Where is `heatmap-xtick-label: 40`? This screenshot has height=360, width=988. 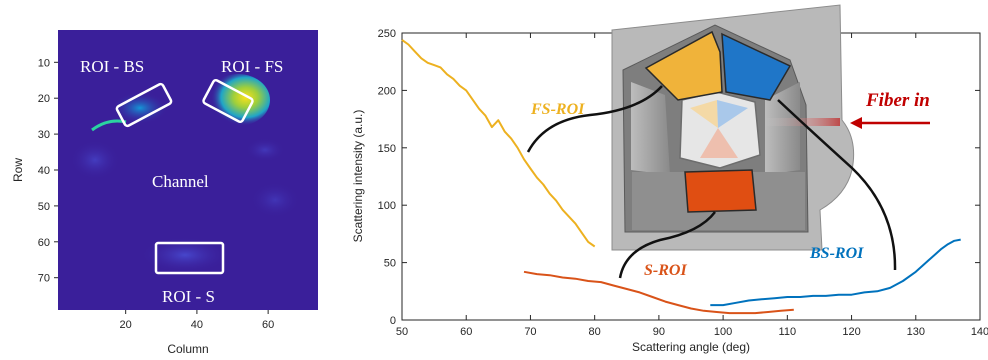 heatmap-xtick-label: 40 is located at coordinates (197, 325).